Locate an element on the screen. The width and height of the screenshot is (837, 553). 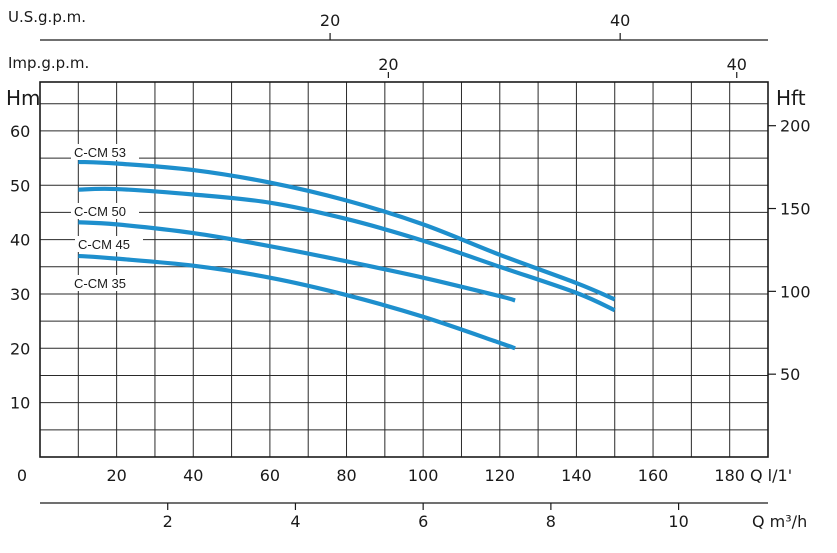
y-right-tick-label: 150 is located at coordinates (795, 209).